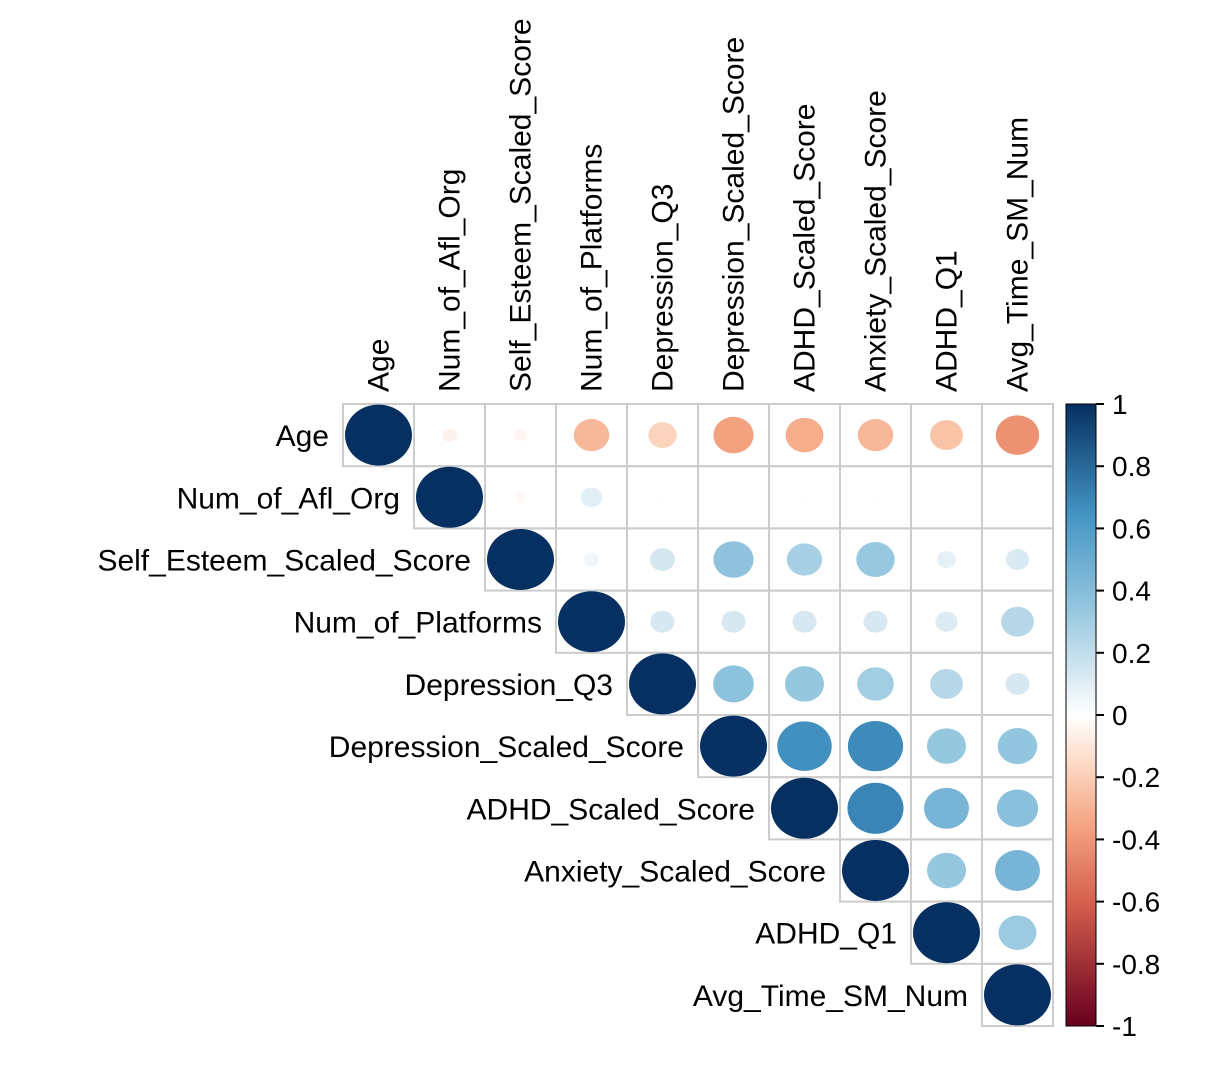  Describe the element at coordinates (379, 365) in the screenshot. I see `column-label: Age` at that location.